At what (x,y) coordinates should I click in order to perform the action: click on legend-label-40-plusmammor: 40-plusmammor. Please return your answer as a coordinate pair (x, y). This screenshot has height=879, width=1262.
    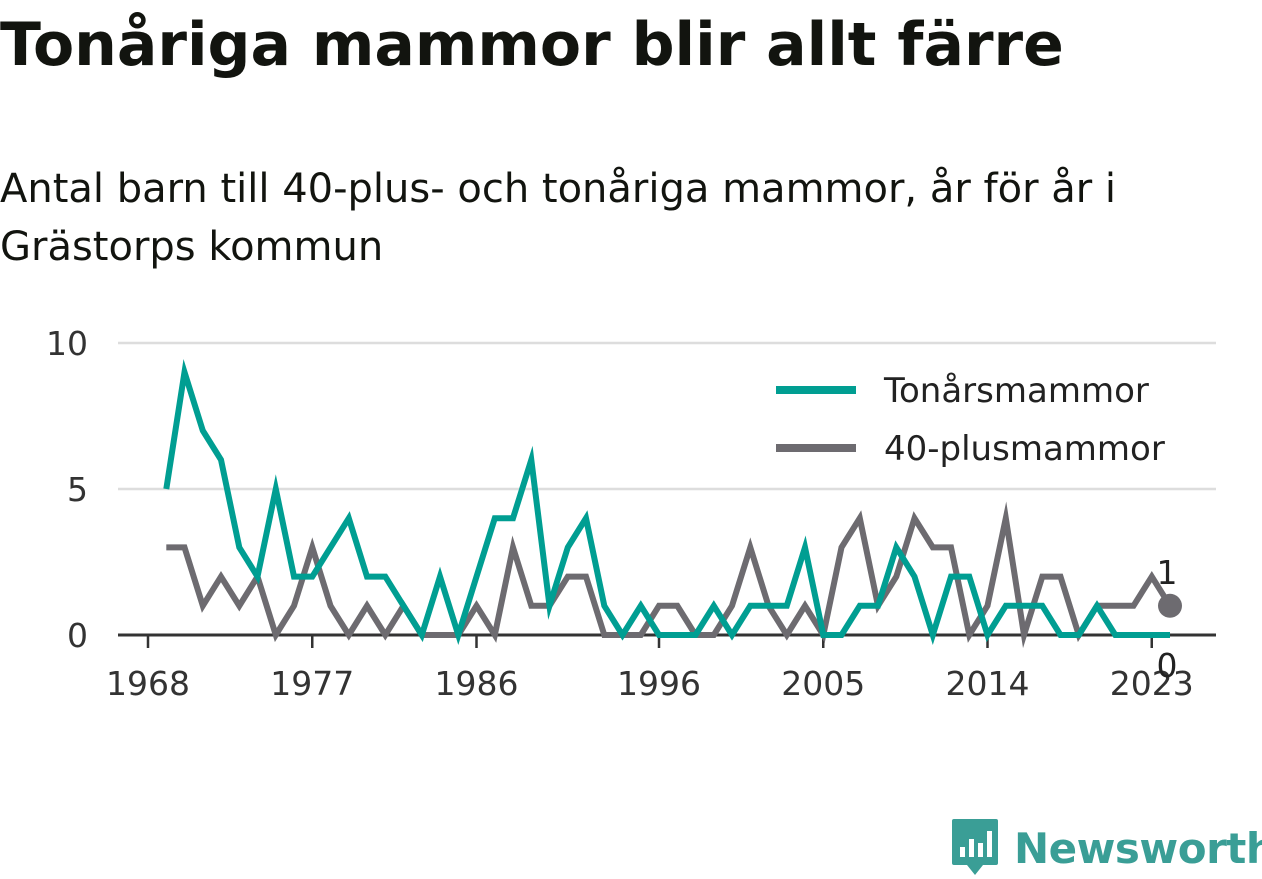
    Looking at the image, I should click on (1024, 449).